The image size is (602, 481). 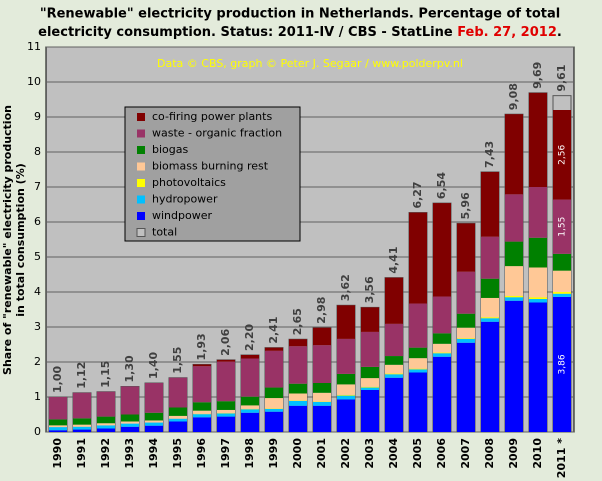 What do you see at coordinates (249, 453) in the screenshot?
I see `x-tick-label: 1998` at bounding box center [249, 453].